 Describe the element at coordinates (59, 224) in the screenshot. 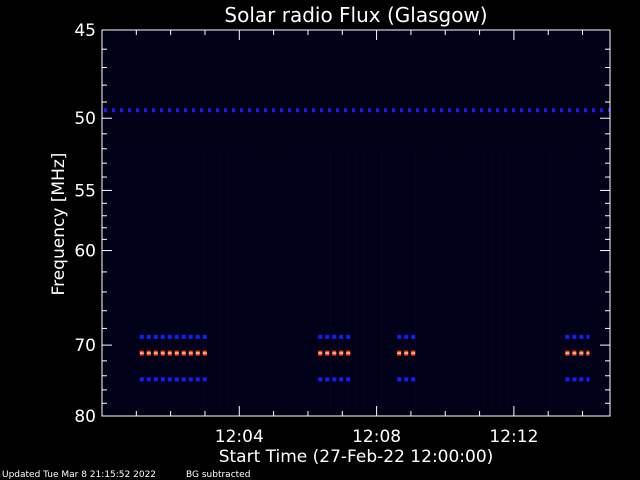

I see `y-axis-label: Frequency [MHz]` at that location.